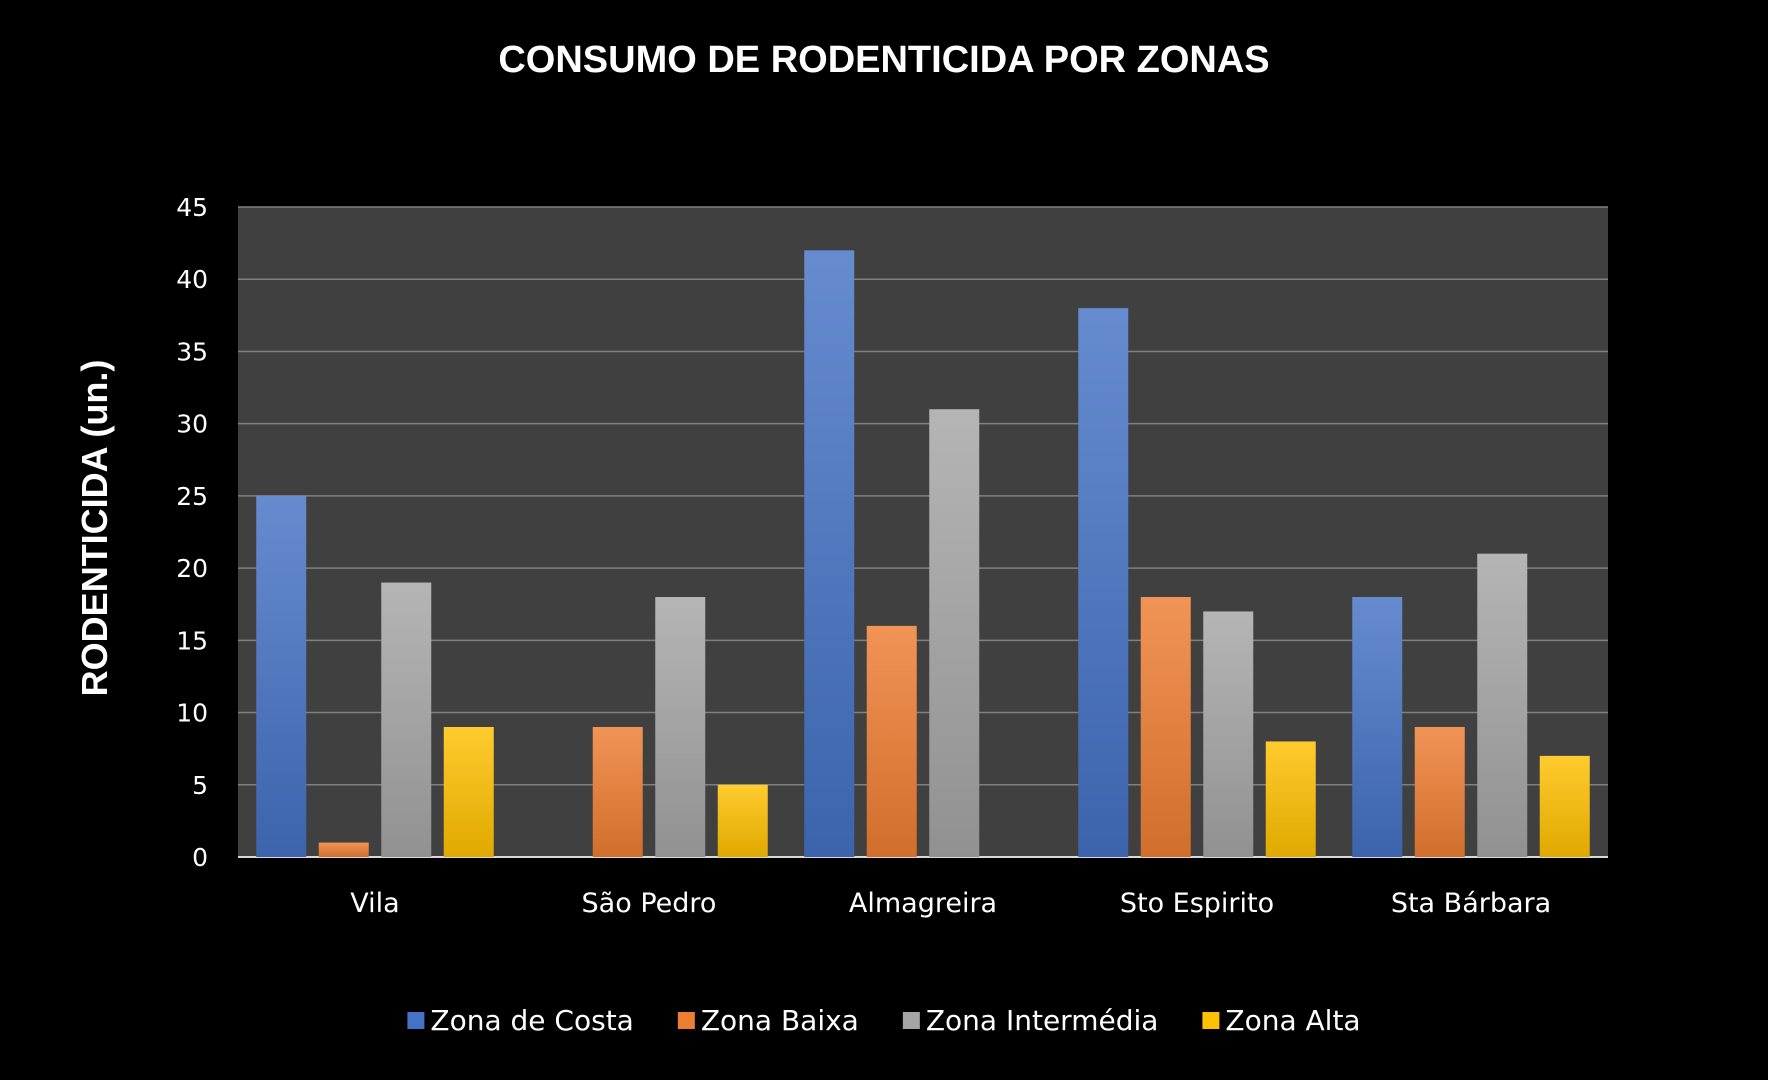  Describe the element at coordinates (343, 849) in the screenshot. I see `bar-vila-zona-baixa` at that location.